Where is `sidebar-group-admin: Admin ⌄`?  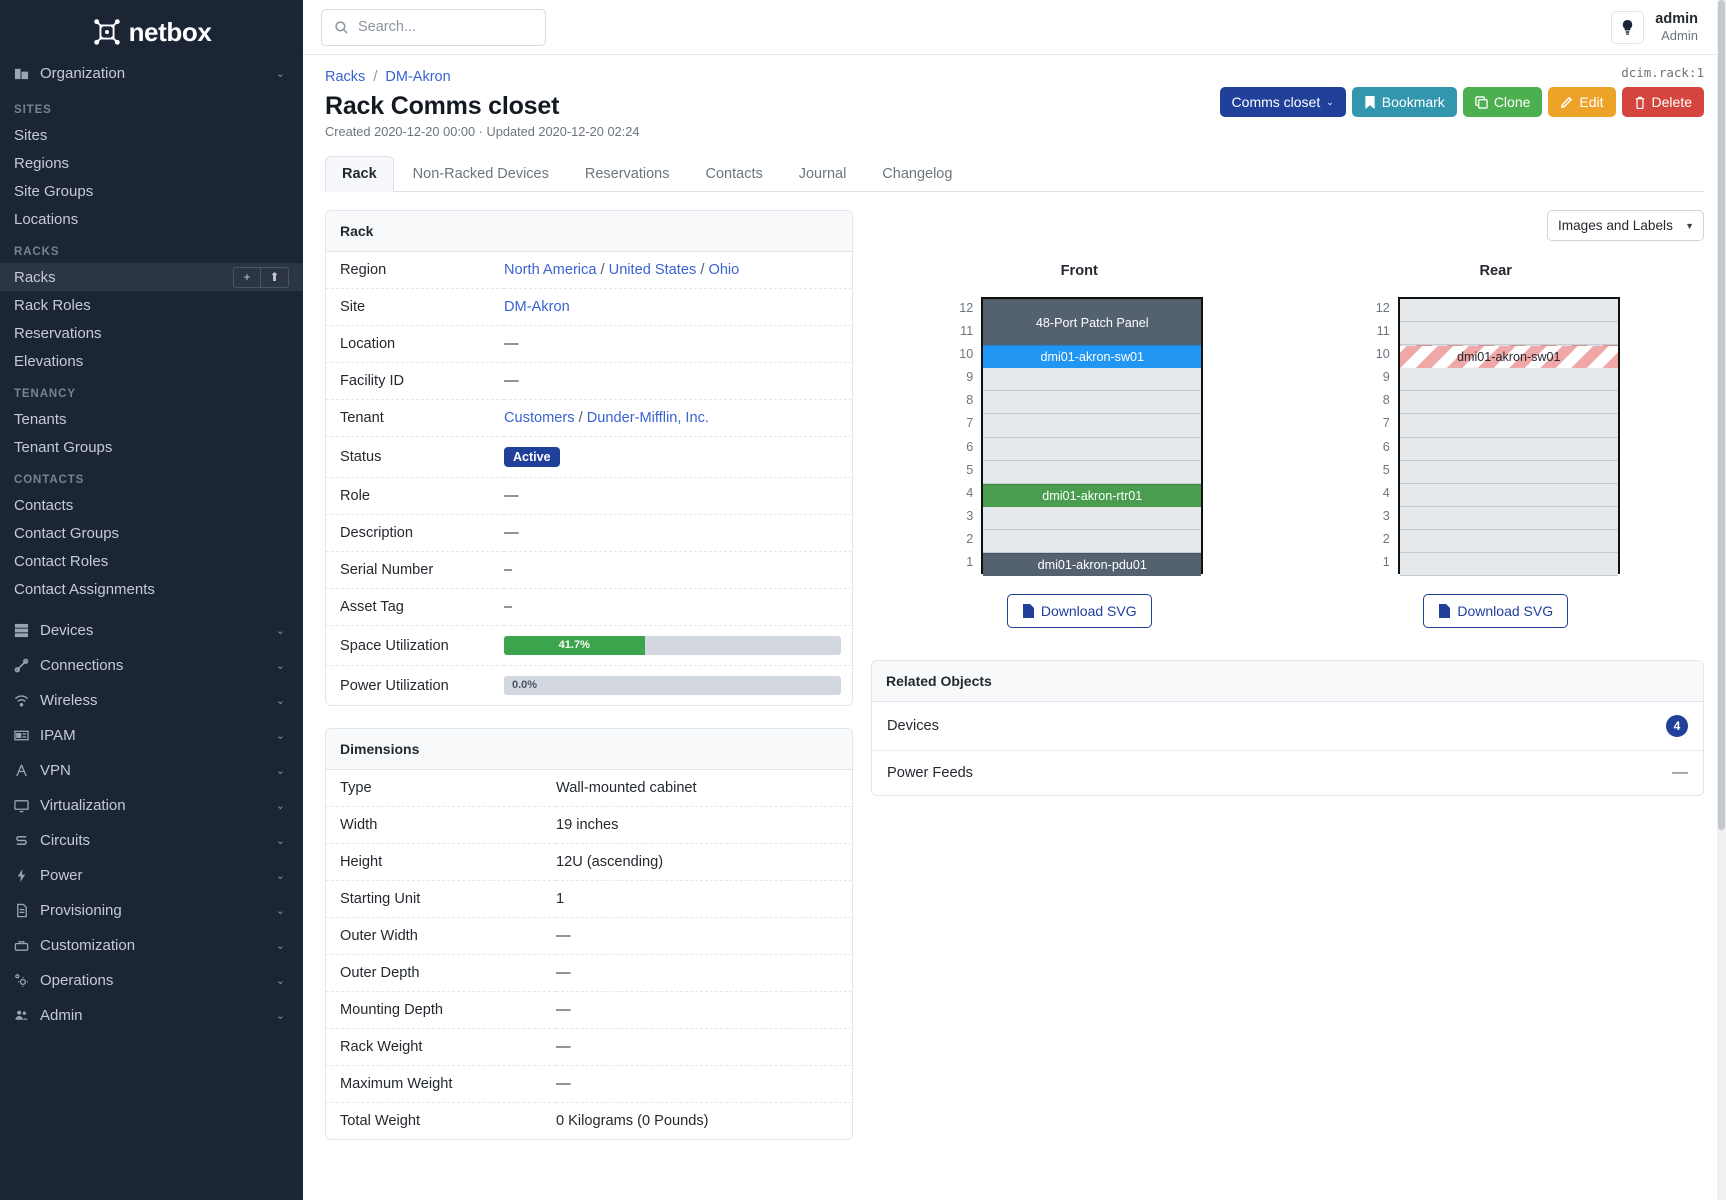 sidebar-group-admin: Admin ⌄ is located at coordinates (151, 1015).